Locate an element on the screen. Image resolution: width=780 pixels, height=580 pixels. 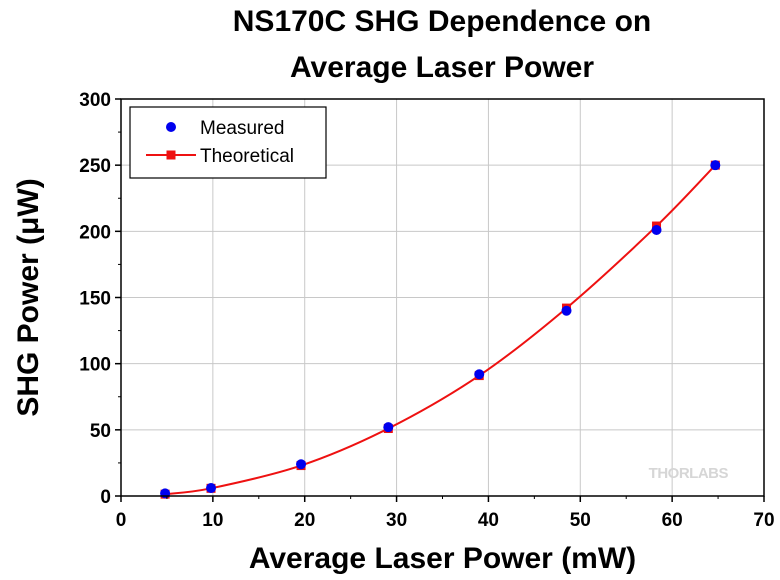
legend: Measured Theoretical is located at coordinates (228, 142).